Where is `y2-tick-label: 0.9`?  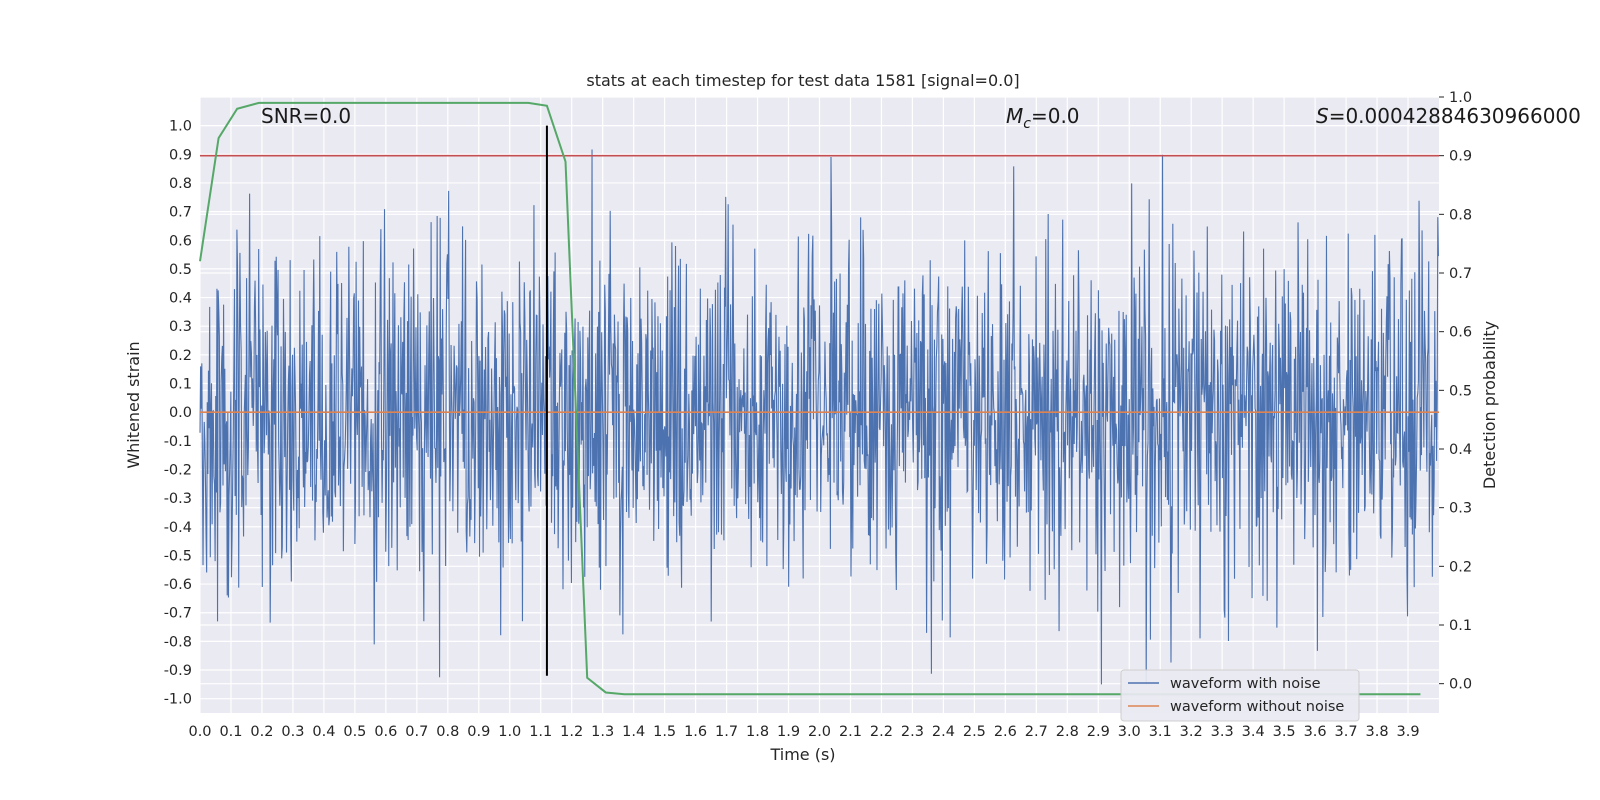 y2-tick-label: 0.9 is located at coordinates (1460, 157).